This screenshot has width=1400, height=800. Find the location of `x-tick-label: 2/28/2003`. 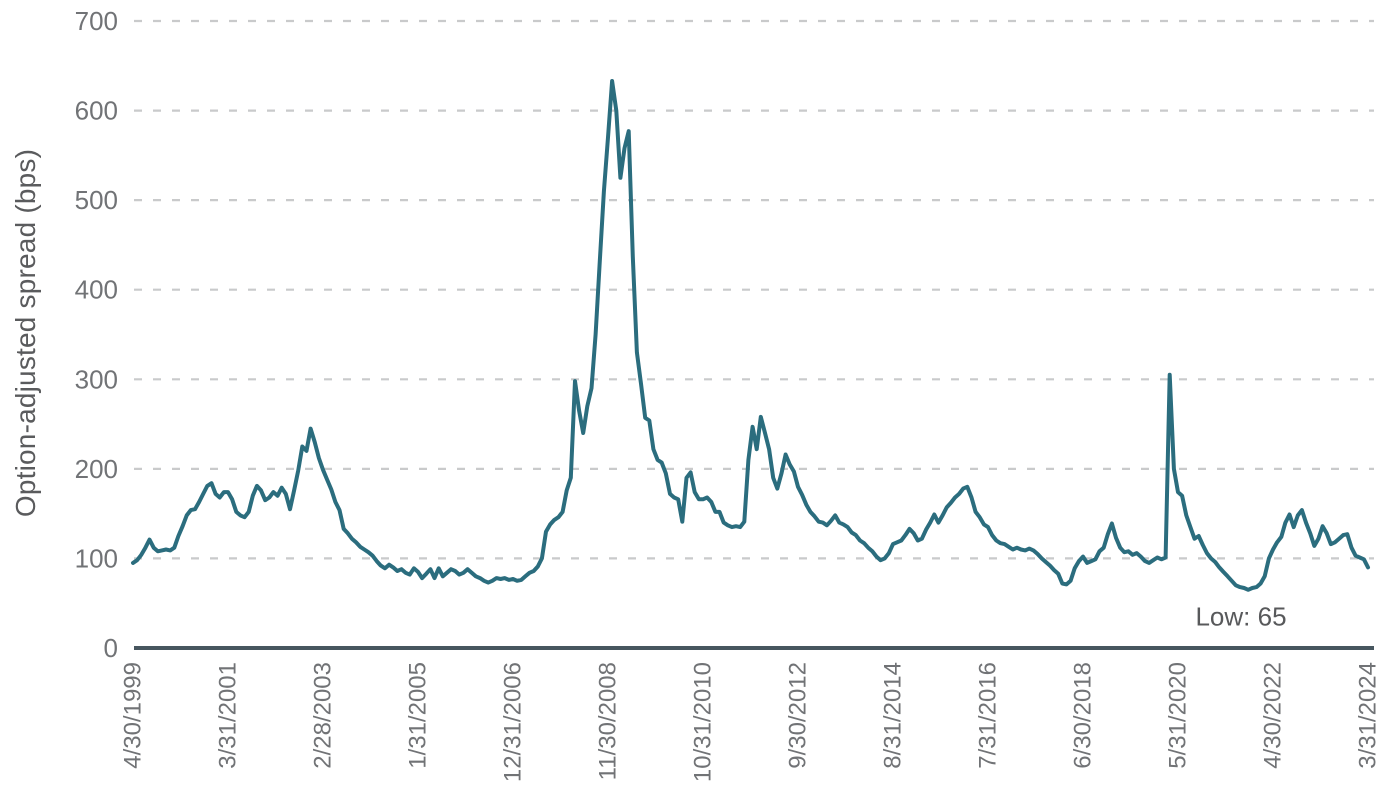

x-tick-label: 2/28/2003 is located at coordinates (323, 715).